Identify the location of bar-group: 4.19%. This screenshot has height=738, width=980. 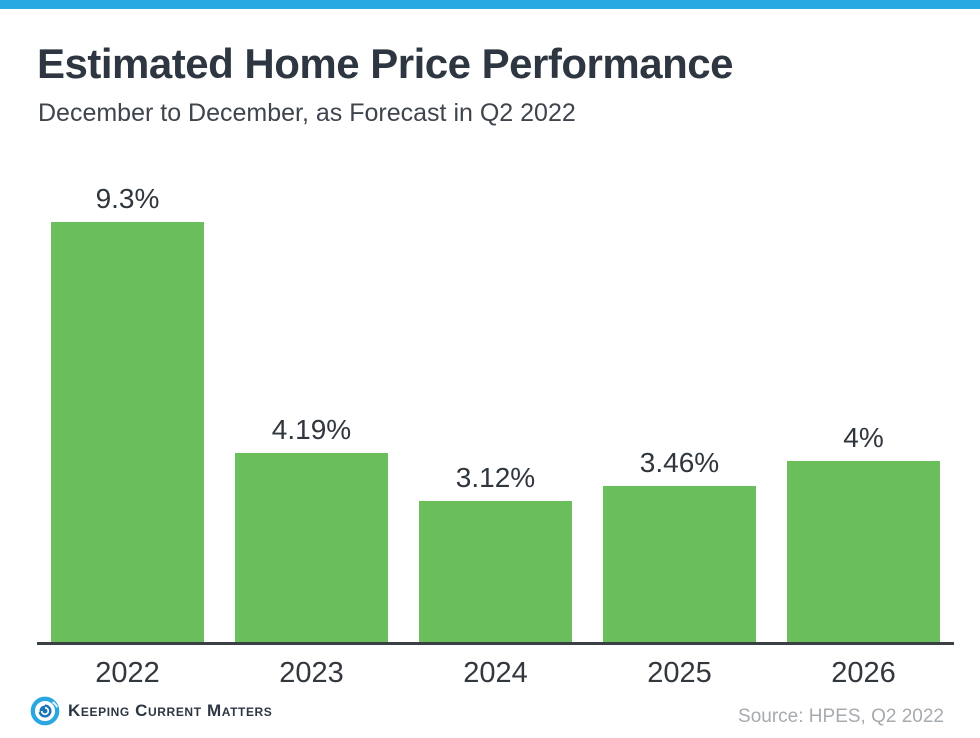
(311, 528).